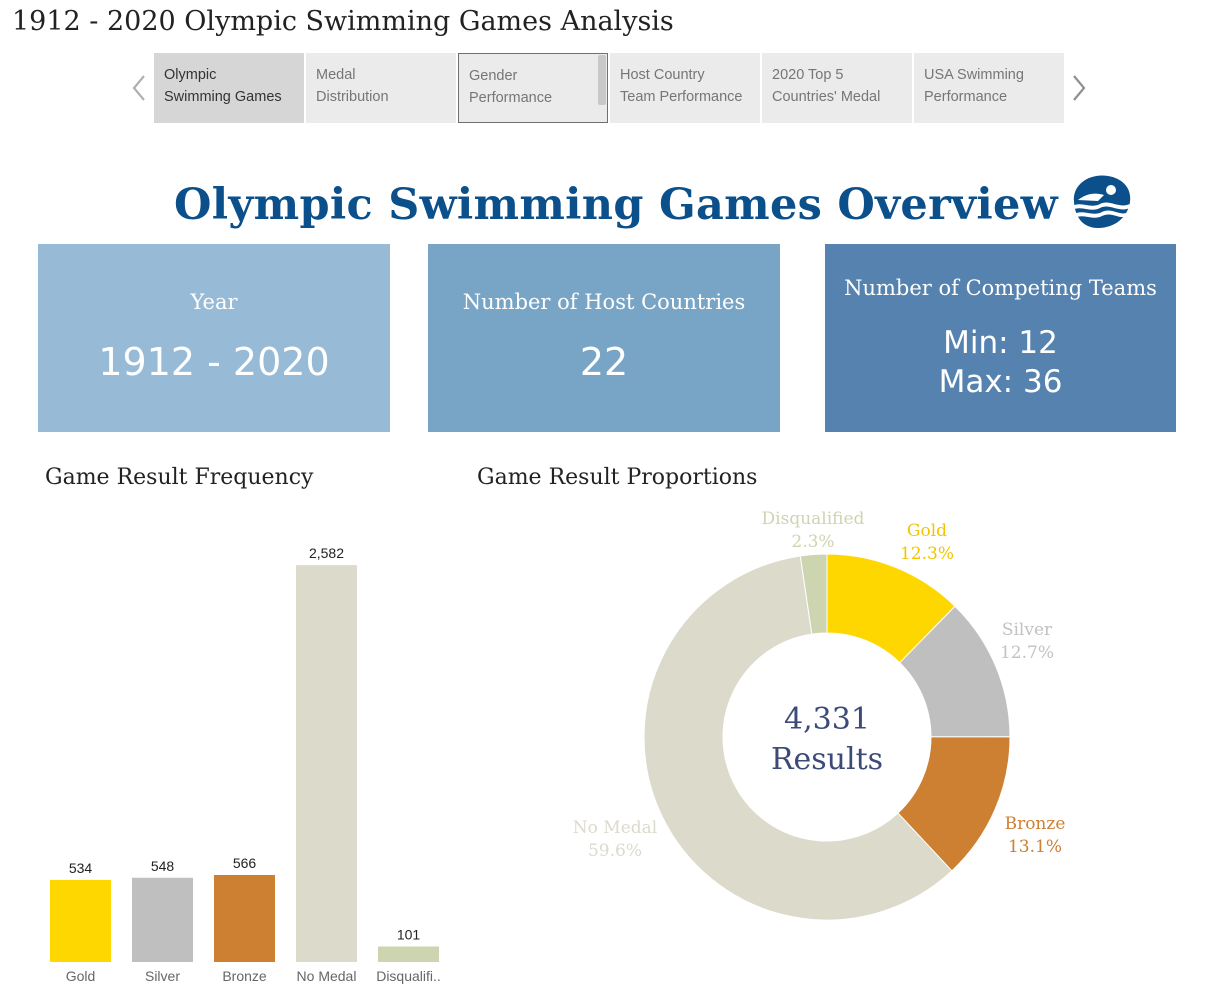 This screenshot has height=997, width=1209. I want to click on bar-value-label: 534, so click(81, 868).